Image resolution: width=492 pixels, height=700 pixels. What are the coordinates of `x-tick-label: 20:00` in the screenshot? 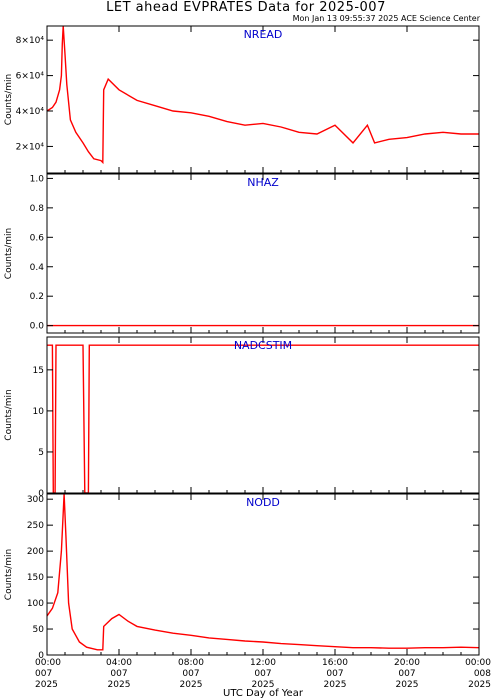 It's located at (407, 663).